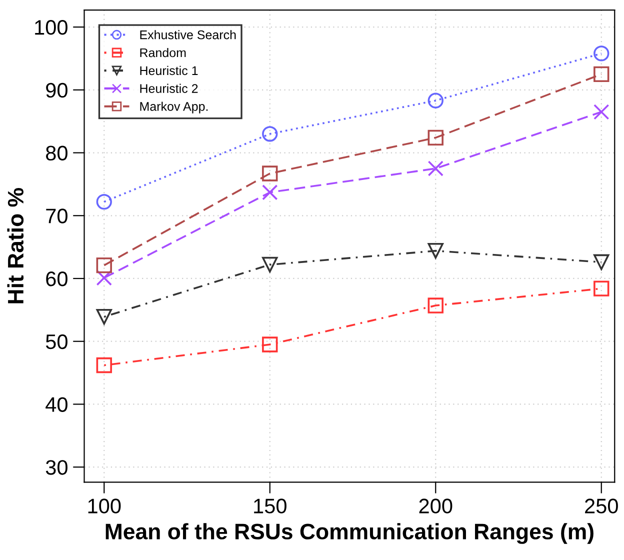 Image resolution: width=624 pixels, height=560 pixels. I want to click on legend-label: Heuristic 2, so click(169, 88).